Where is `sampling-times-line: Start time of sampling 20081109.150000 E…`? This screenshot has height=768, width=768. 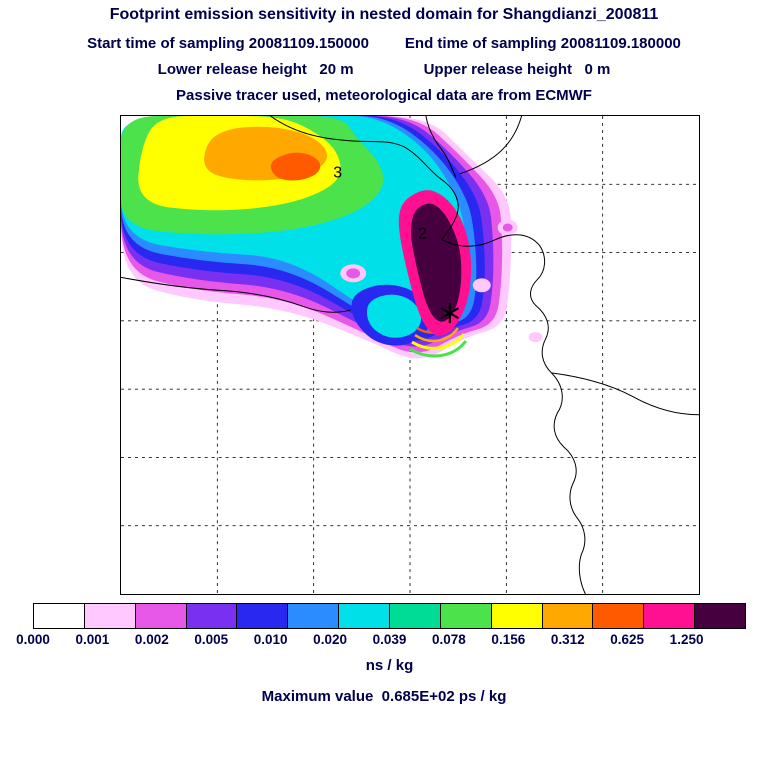 sampling-times-line: Start time of sampling 20081109.150000 E… is located at coordinates (384, 43).